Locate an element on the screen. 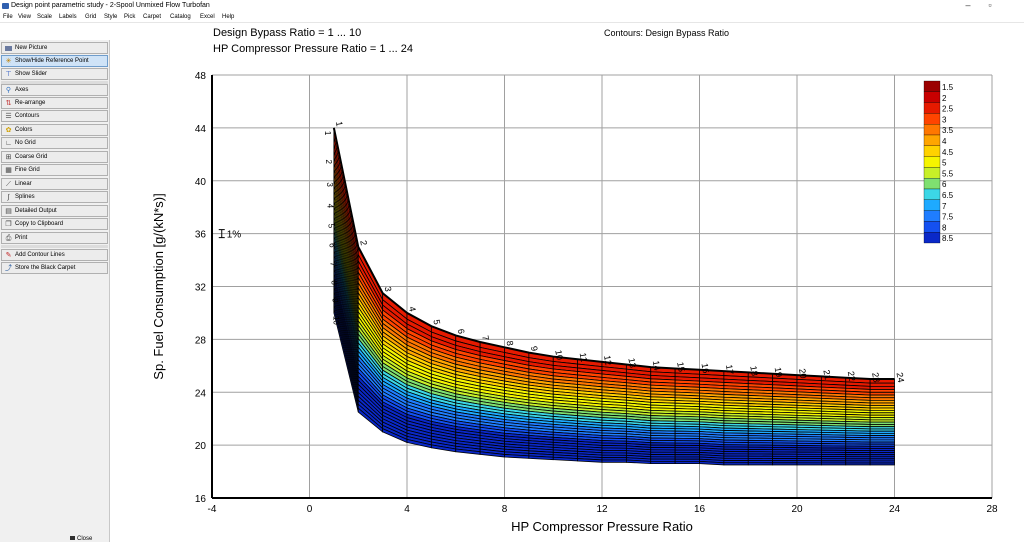  pressure-ratio-label: 12 is located at coordinates (608, 360).